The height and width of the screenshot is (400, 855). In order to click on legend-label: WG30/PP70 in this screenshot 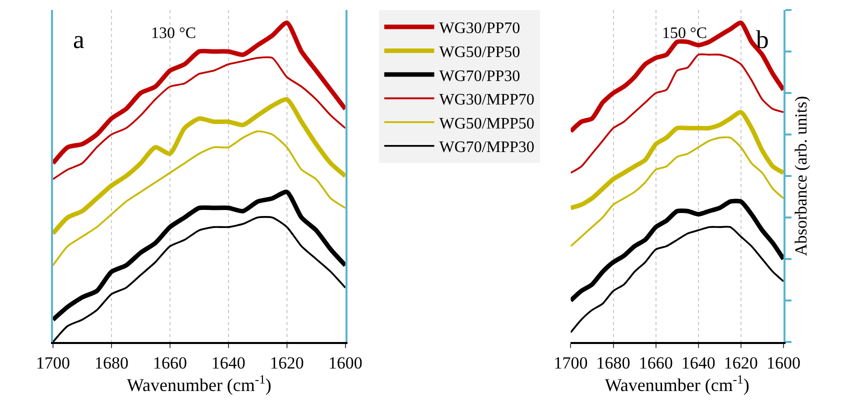, I will do `click(479, 29)`.